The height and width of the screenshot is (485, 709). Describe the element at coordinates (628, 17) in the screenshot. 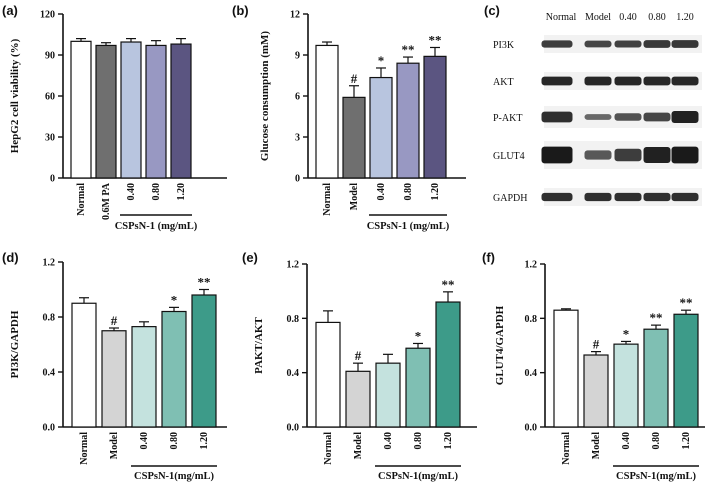

I see `blot-column-label: 0.40` at that location.